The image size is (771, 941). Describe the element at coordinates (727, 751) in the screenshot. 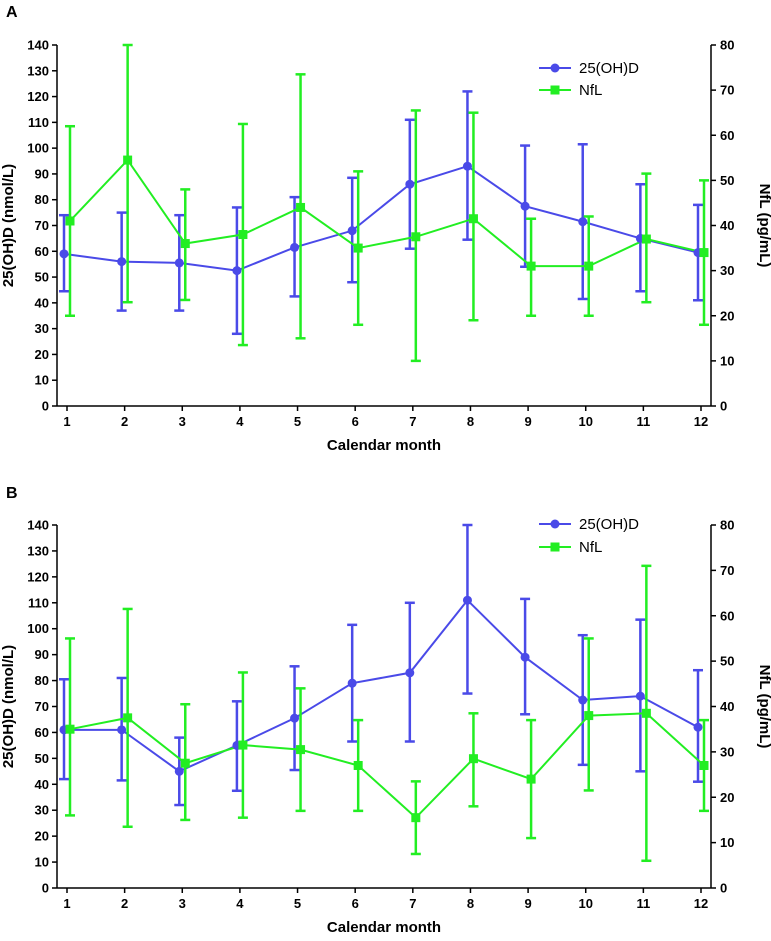

I see `right-y-tick-label: 30` at that location.